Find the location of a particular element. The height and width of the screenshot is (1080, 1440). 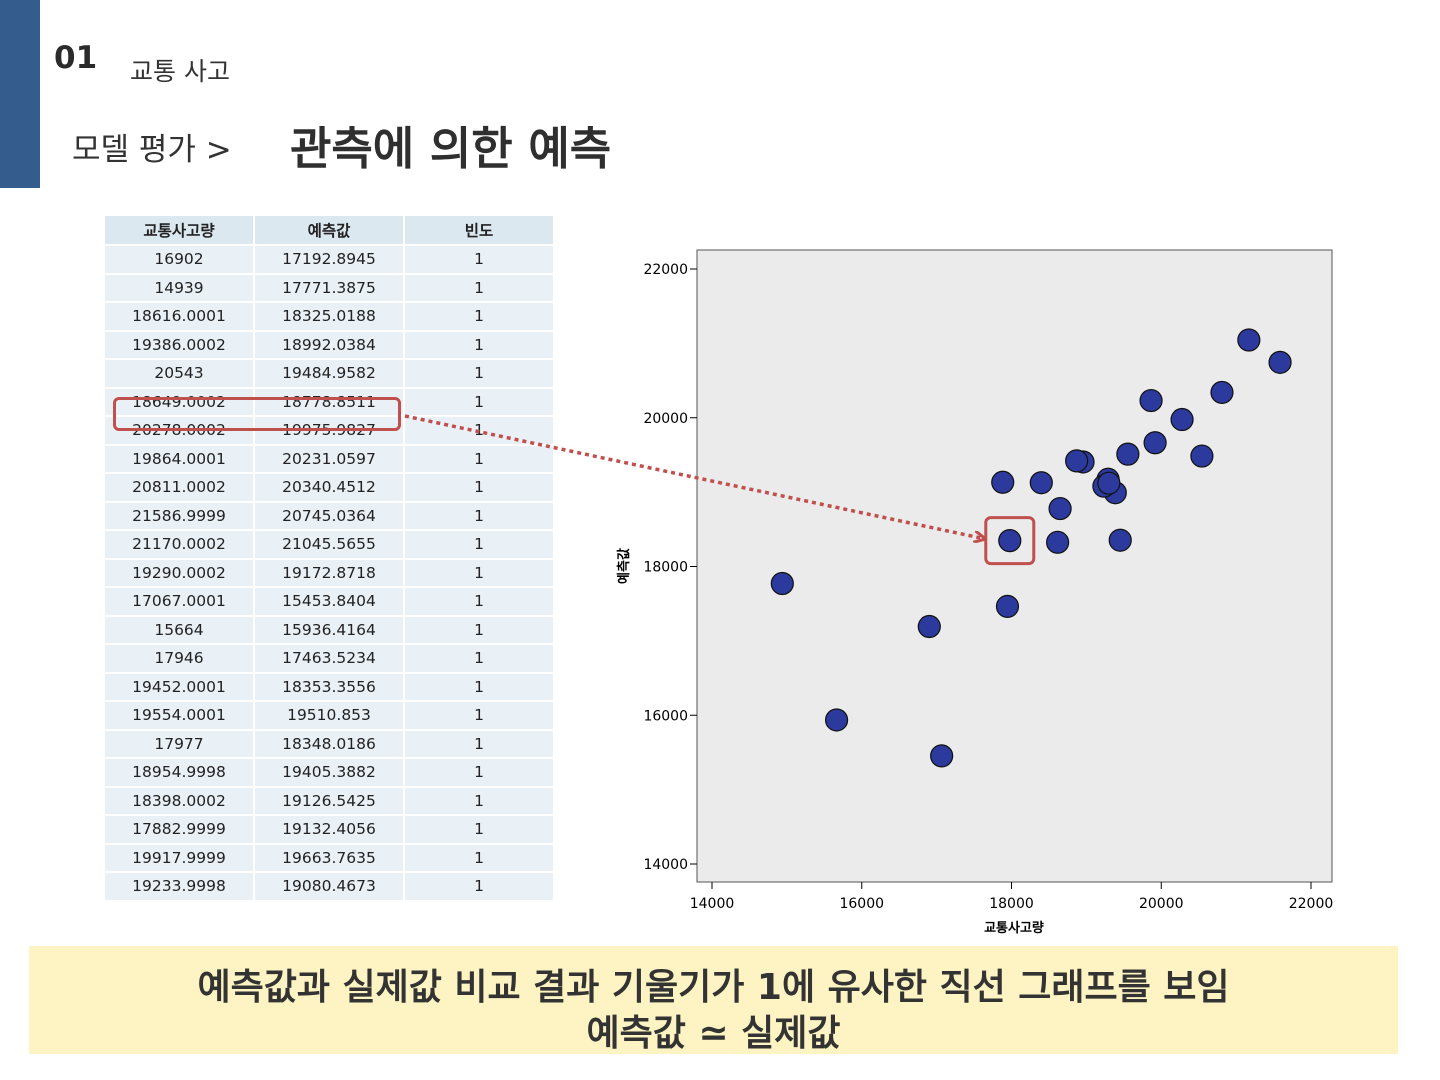

table-header-cell: 교통사고량 is located at coordinates (179, 230).